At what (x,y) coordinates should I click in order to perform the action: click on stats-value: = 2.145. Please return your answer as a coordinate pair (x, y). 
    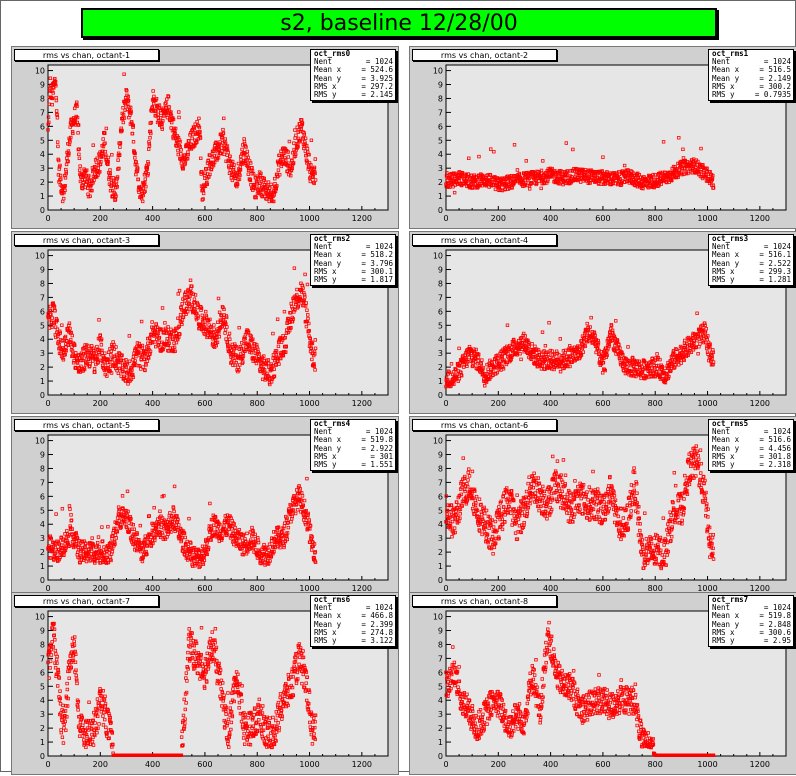
    Looking at the image, I should click on (377, 95).